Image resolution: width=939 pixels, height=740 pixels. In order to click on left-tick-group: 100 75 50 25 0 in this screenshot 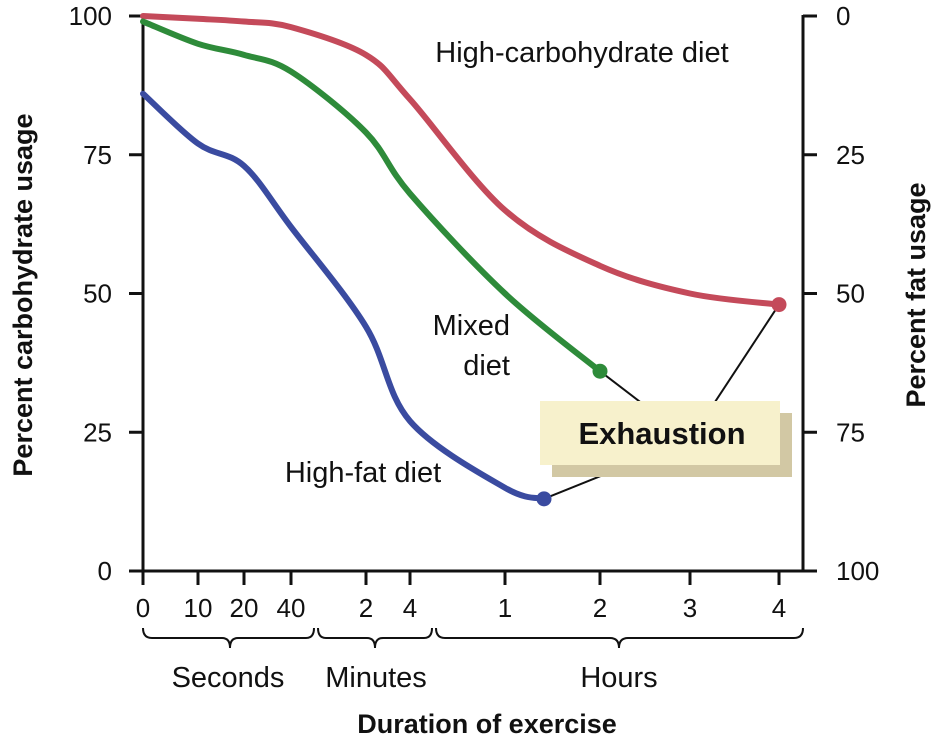, I will do `click(106, 293)`.